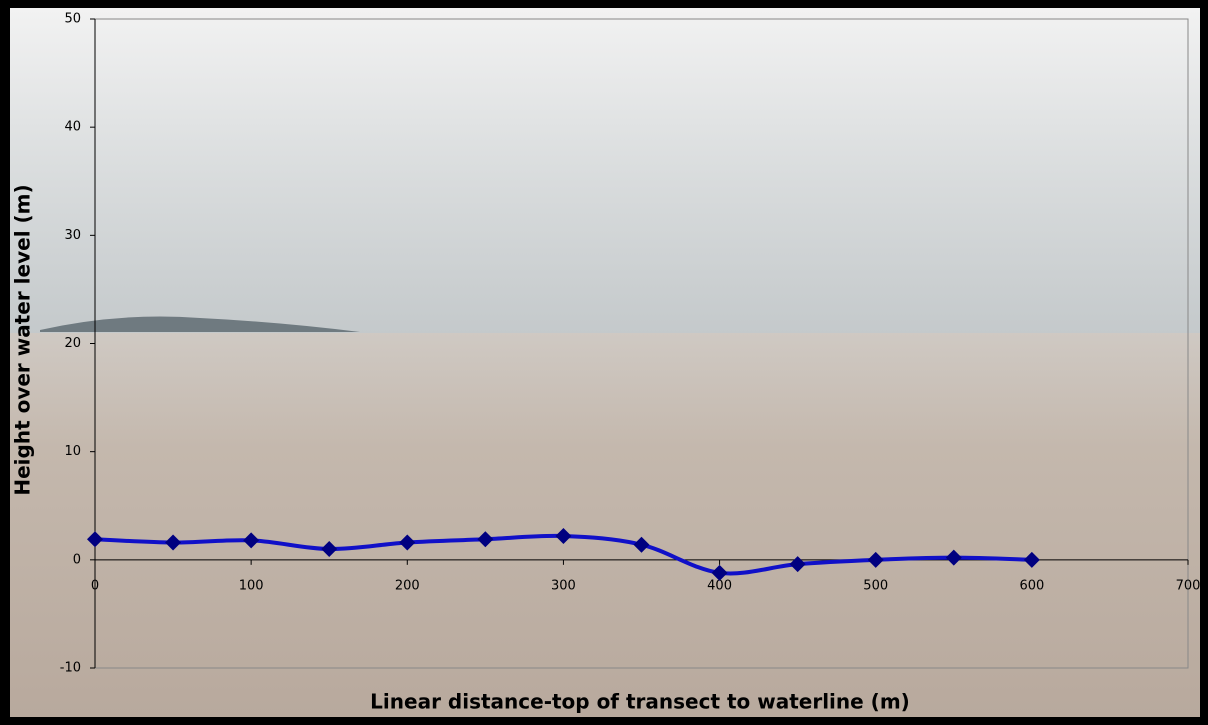  What do you see at coordinates (200, 324) in the screenshot?
I see `hills` at bounding box center [200, 324].